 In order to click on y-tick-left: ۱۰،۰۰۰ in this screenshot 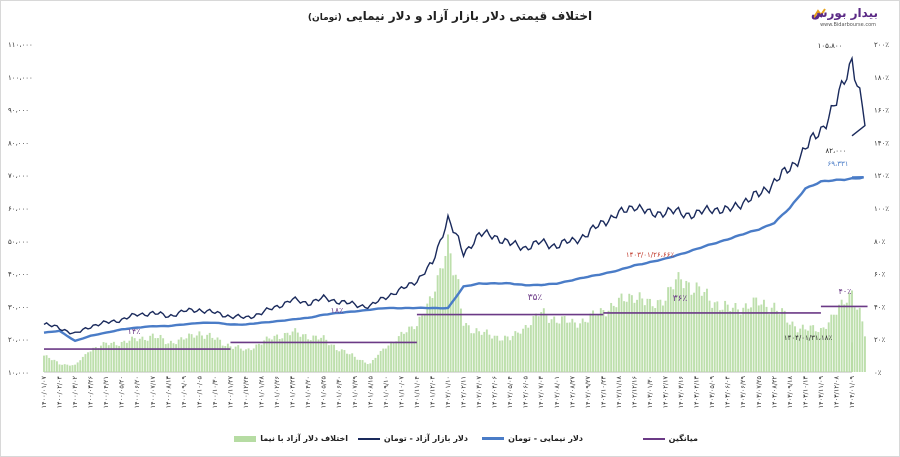, I will do `click(18, 373)`.